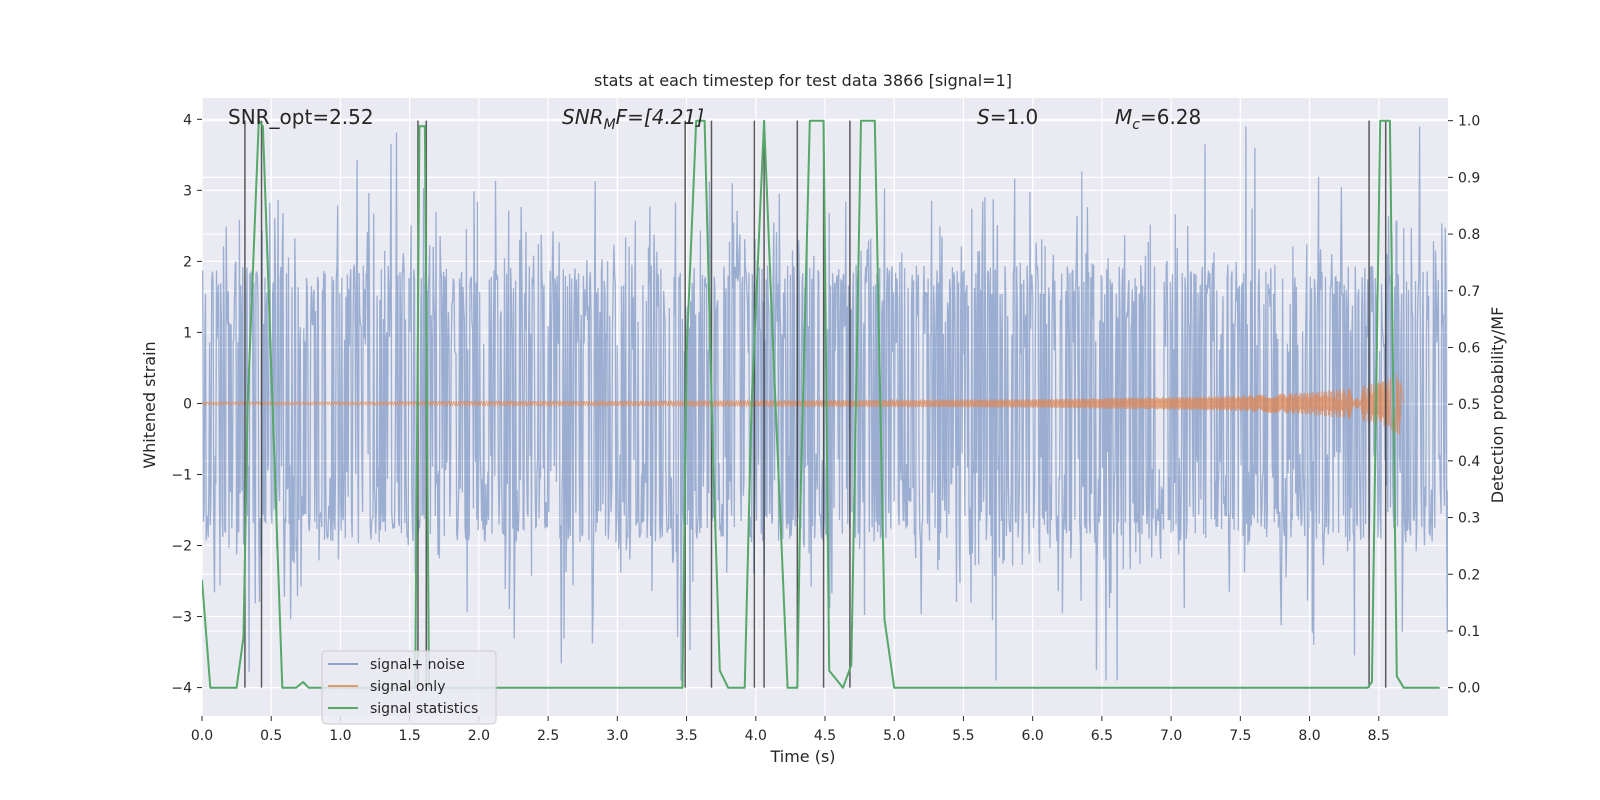 The height and width of the screenshot is (800, 1600). What do you see at coordinates (1136, 125) in the screenshot?
I see `annotation-mc-sub: c` at bounding box center [1136, 125].